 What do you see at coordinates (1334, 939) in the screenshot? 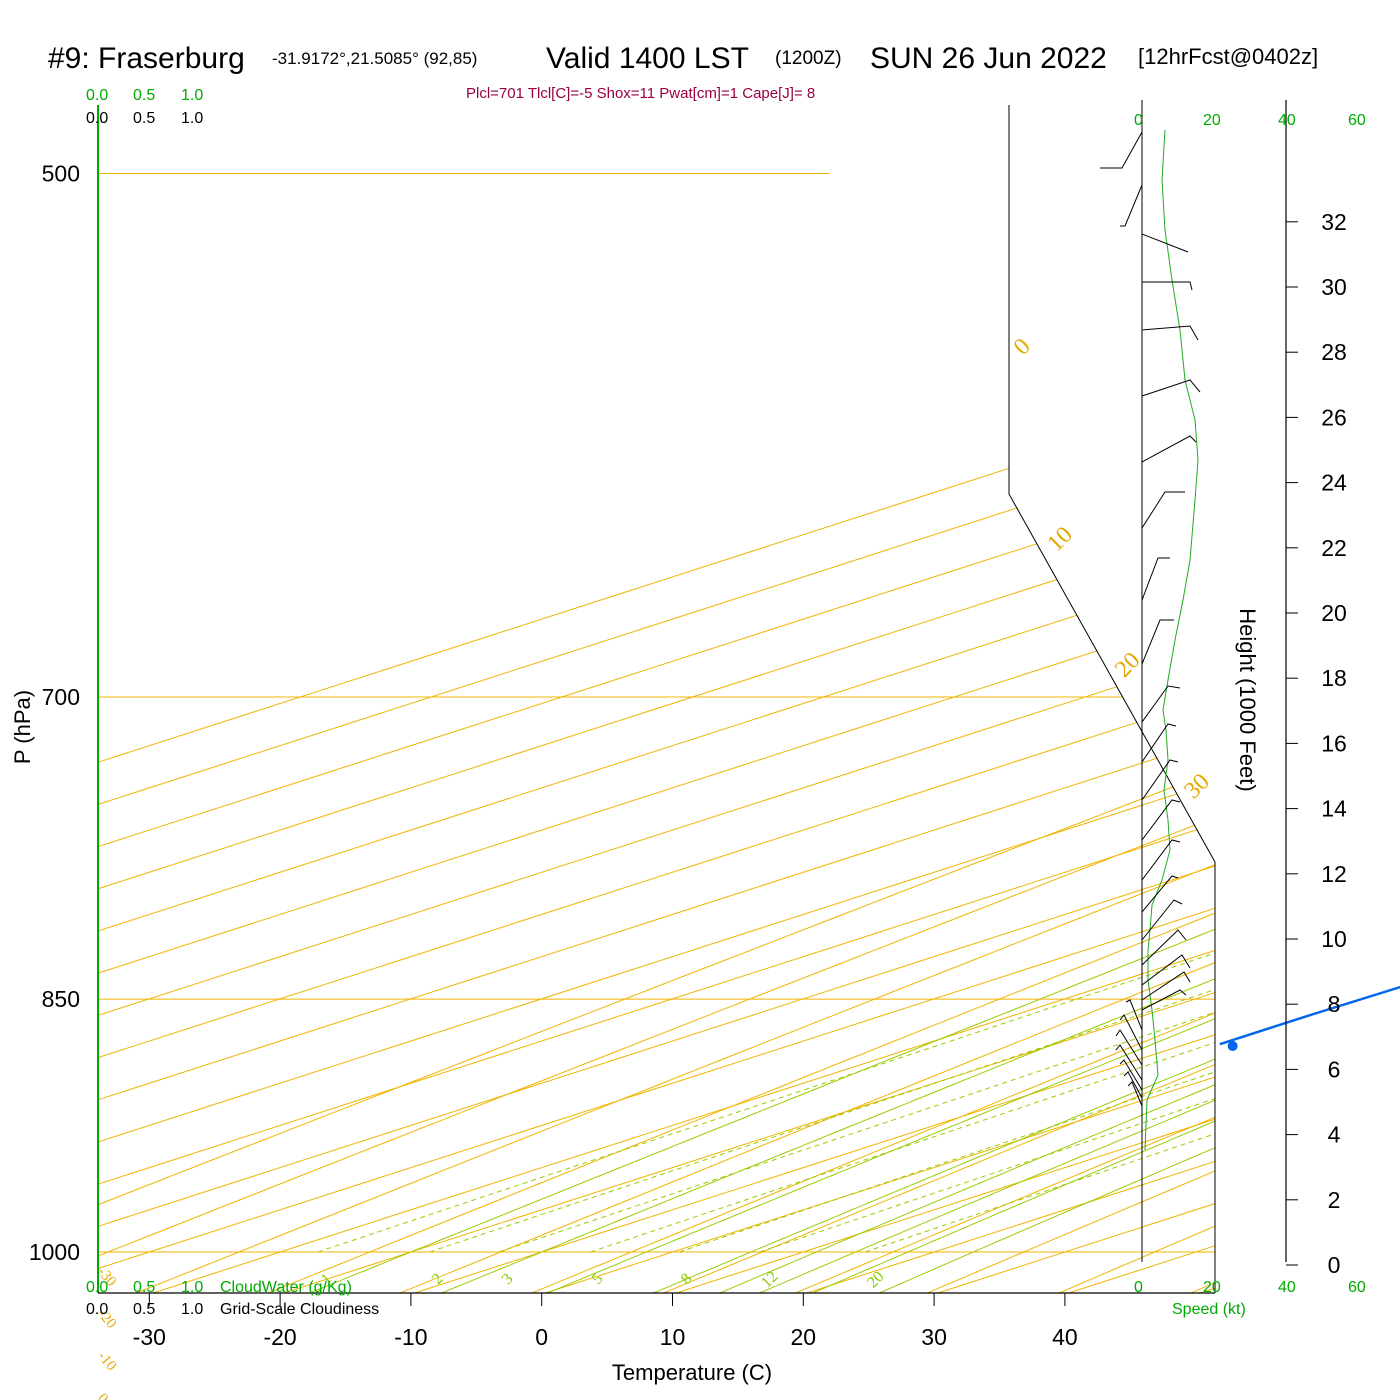
I see `height-tick-label: 10` at bounding box center [1334, 939].